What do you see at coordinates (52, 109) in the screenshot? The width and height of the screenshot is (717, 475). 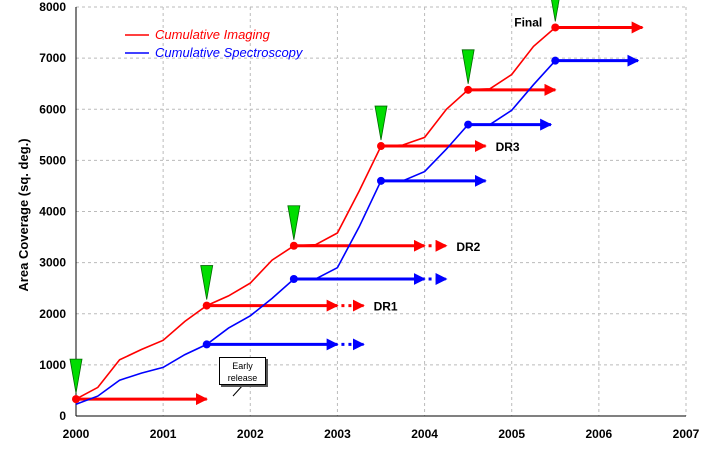 I see `y-tick-label: 6000` at bounding box center [52, 109].